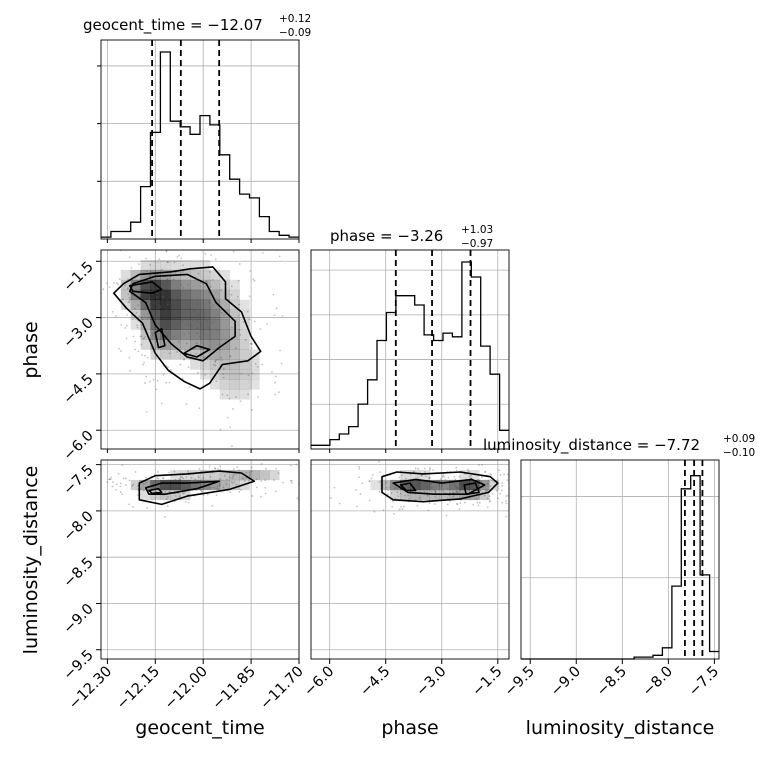  I want to click on title-phase-plus: +1.03, so click(477, 230).